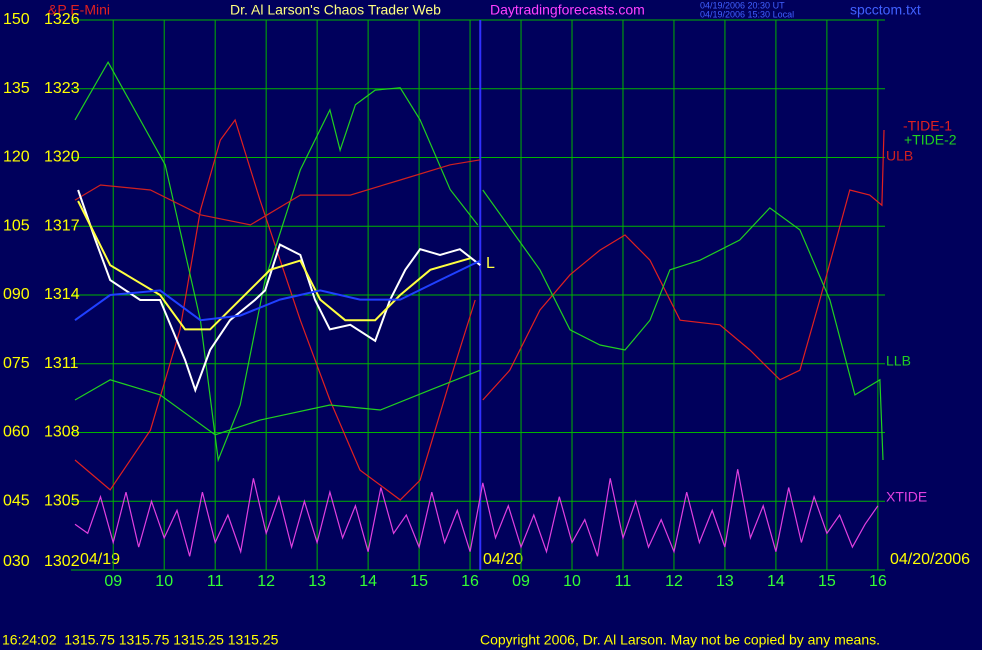  I want to click on y2-tick-label: 1308, so click(62, 432).